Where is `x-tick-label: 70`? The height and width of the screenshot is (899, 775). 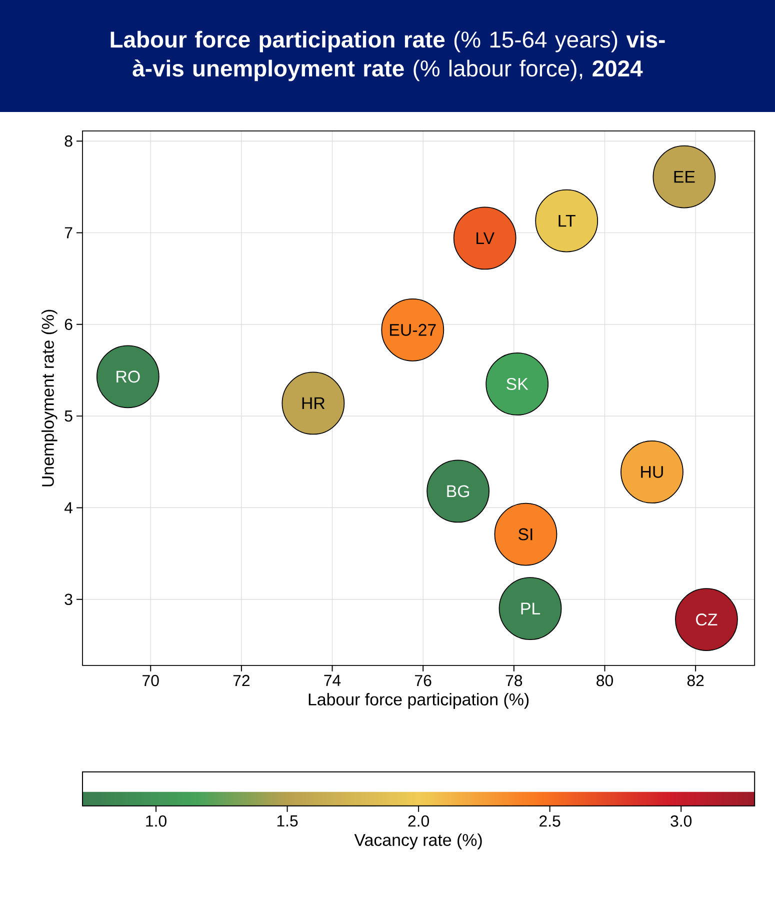 x-tick-label: 70 is located at coordinates (150, 680).